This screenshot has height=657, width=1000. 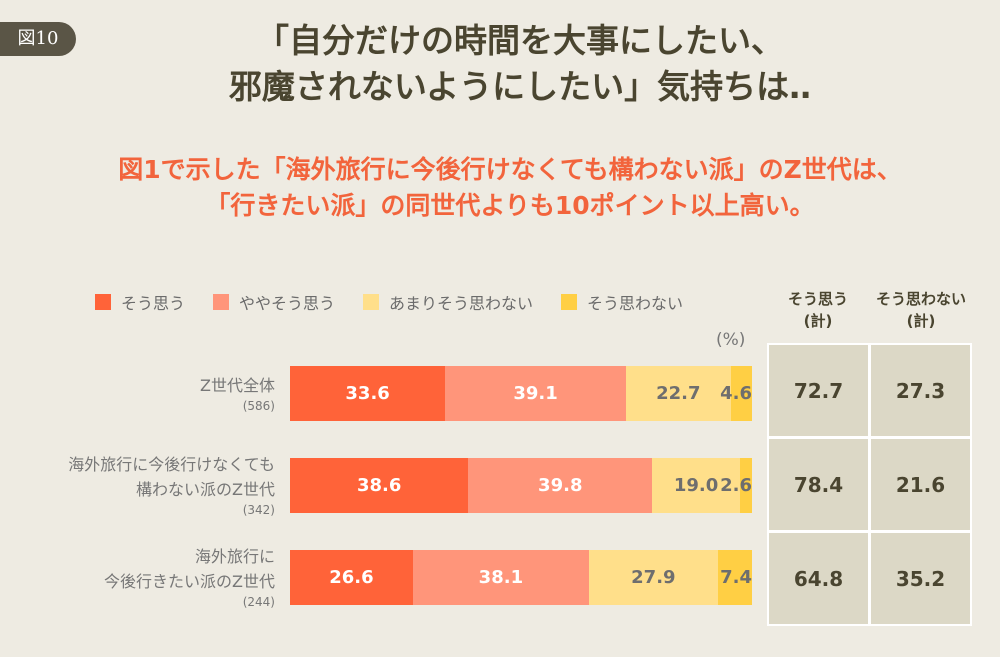 I want to click on data-label: 19.0, so click(x=696, y=485).